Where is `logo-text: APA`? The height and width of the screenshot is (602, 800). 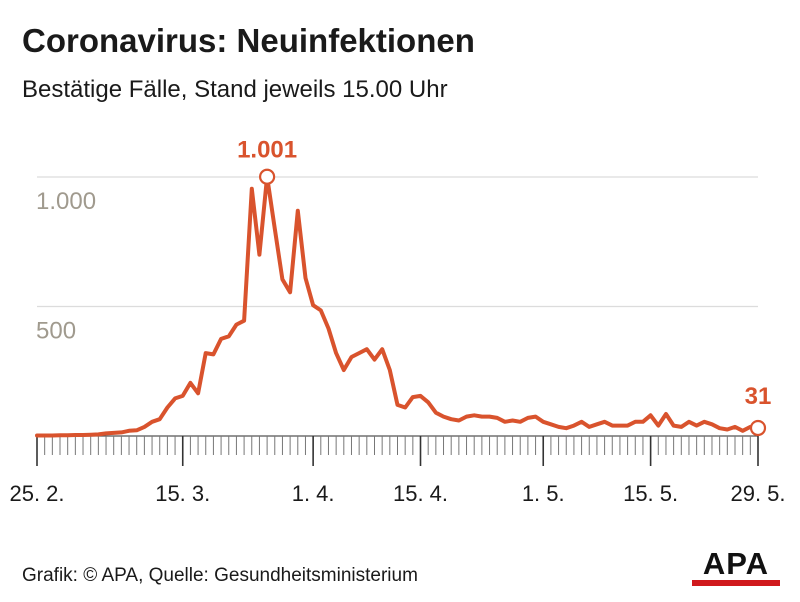
logo-text: APA is located at coordinates (736, 563).